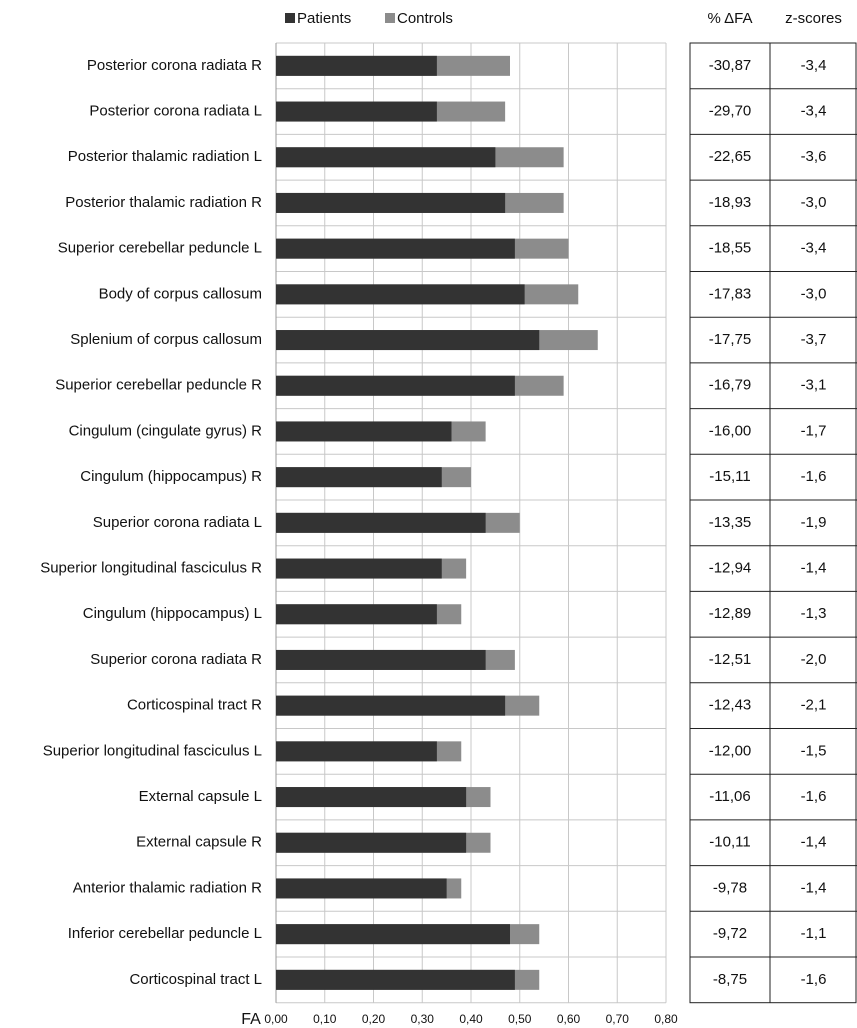 The width and height of the screenshot is (857, 1028). I want to click on x-tick-label: 0,30, so click(423, 1019).